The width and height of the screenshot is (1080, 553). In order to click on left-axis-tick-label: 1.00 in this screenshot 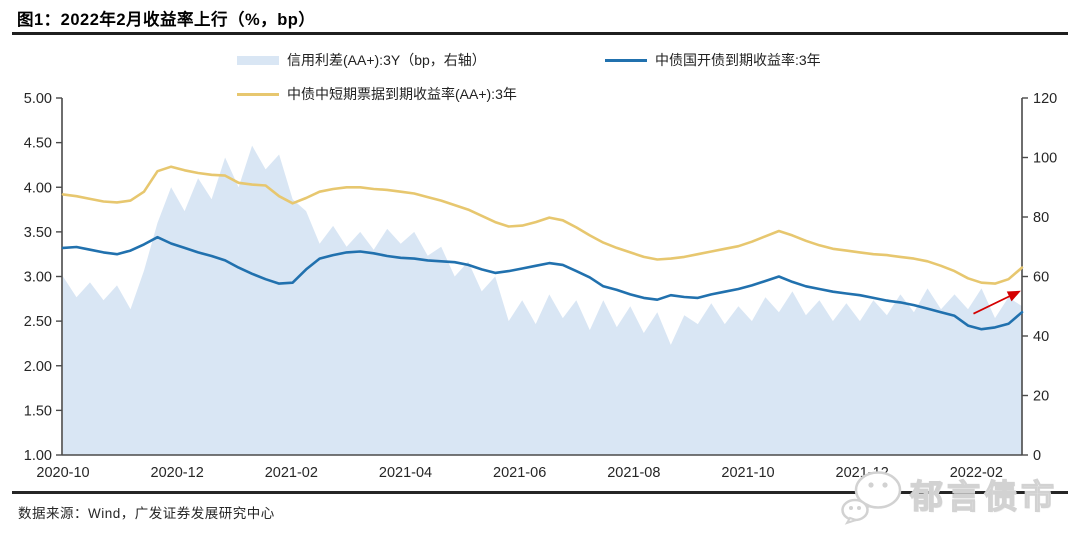, I will do `click(38, 456)`.